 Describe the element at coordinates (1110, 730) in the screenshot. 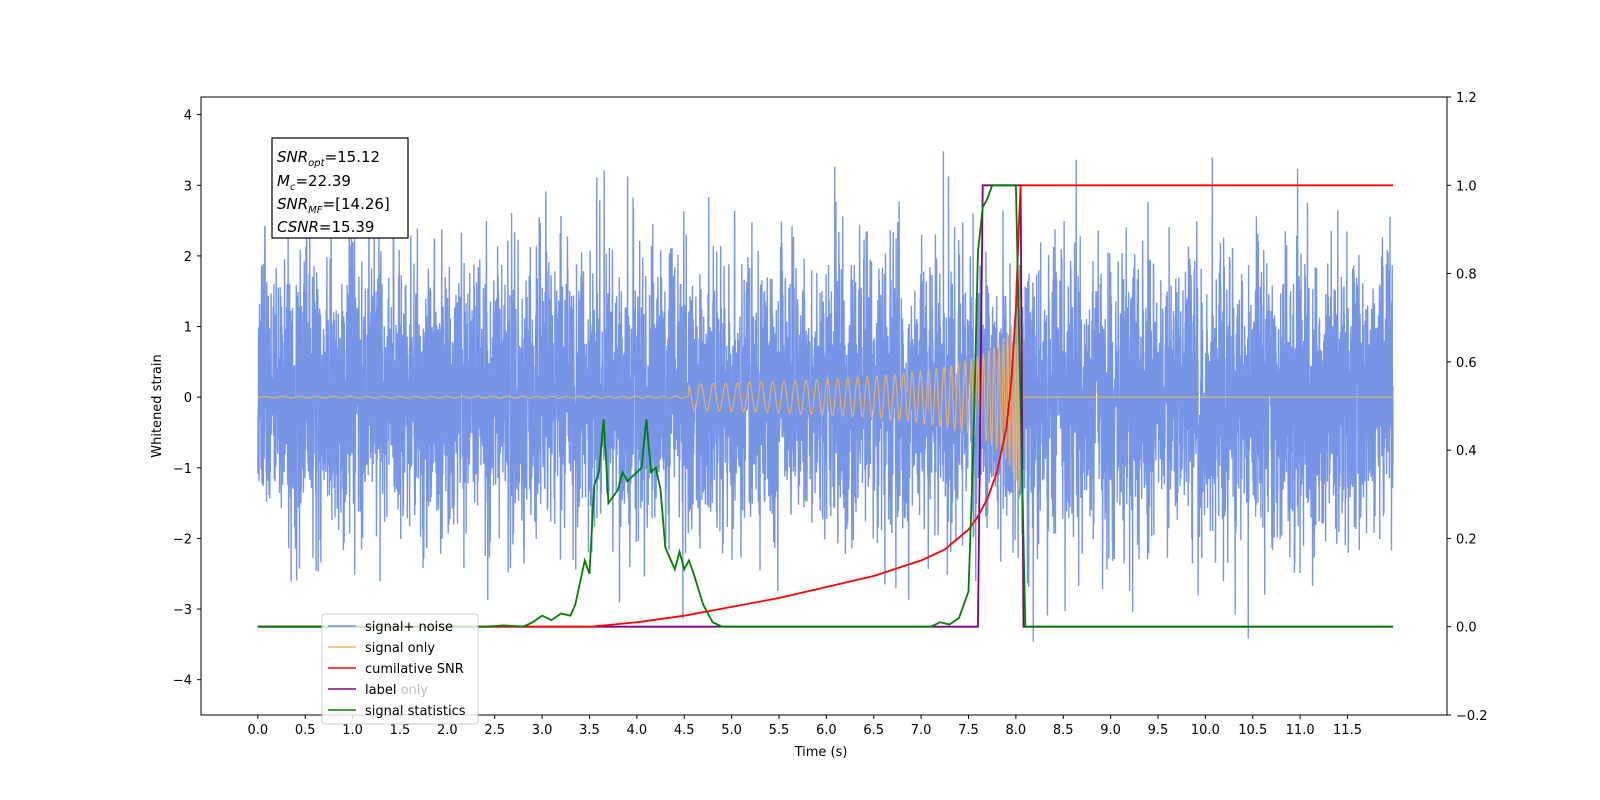

I see `x-tick-label: 9.0` at that location.